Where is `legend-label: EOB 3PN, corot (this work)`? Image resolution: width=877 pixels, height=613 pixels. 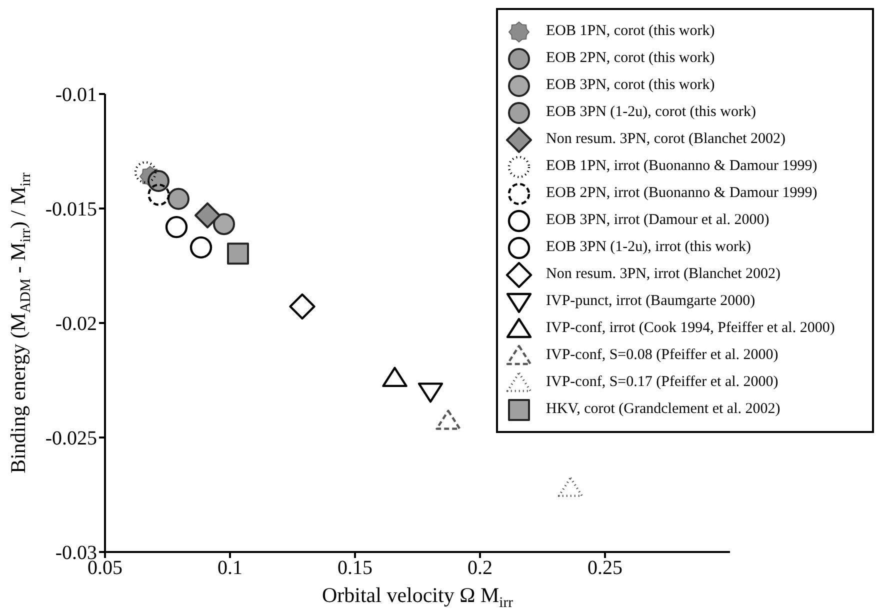
legend-label: EOB 3PN, corot (this work) is located at coordinates (630, 85).